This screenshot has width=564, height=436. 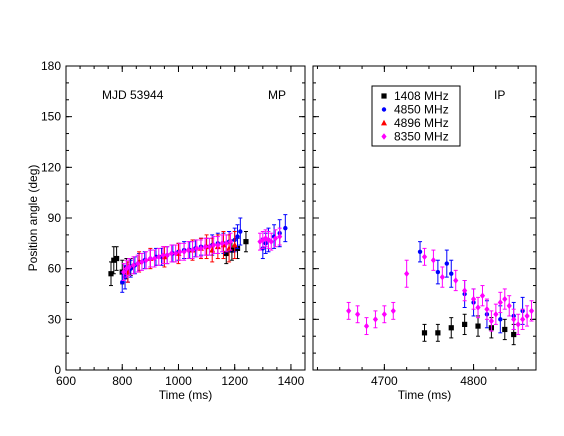 I want to click on y-tick-label: 60, so click(x=55, y=269).